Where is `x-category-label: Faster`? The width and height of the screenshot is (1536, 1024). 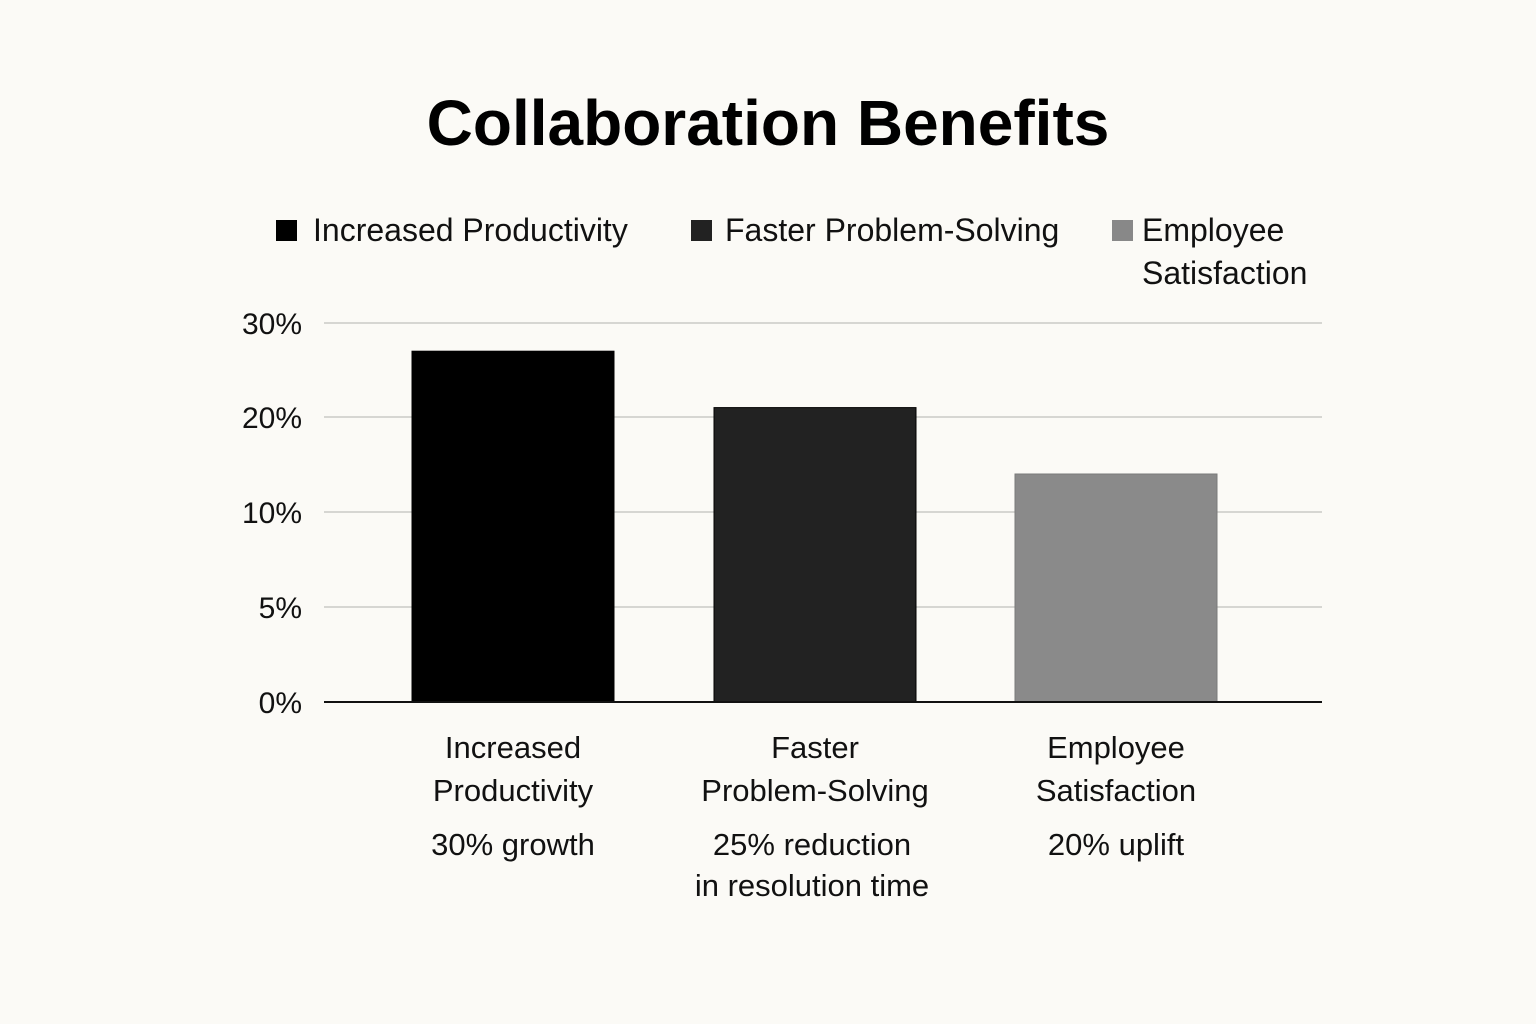
x-category-label: Faster is located at coordinates (815, 747).